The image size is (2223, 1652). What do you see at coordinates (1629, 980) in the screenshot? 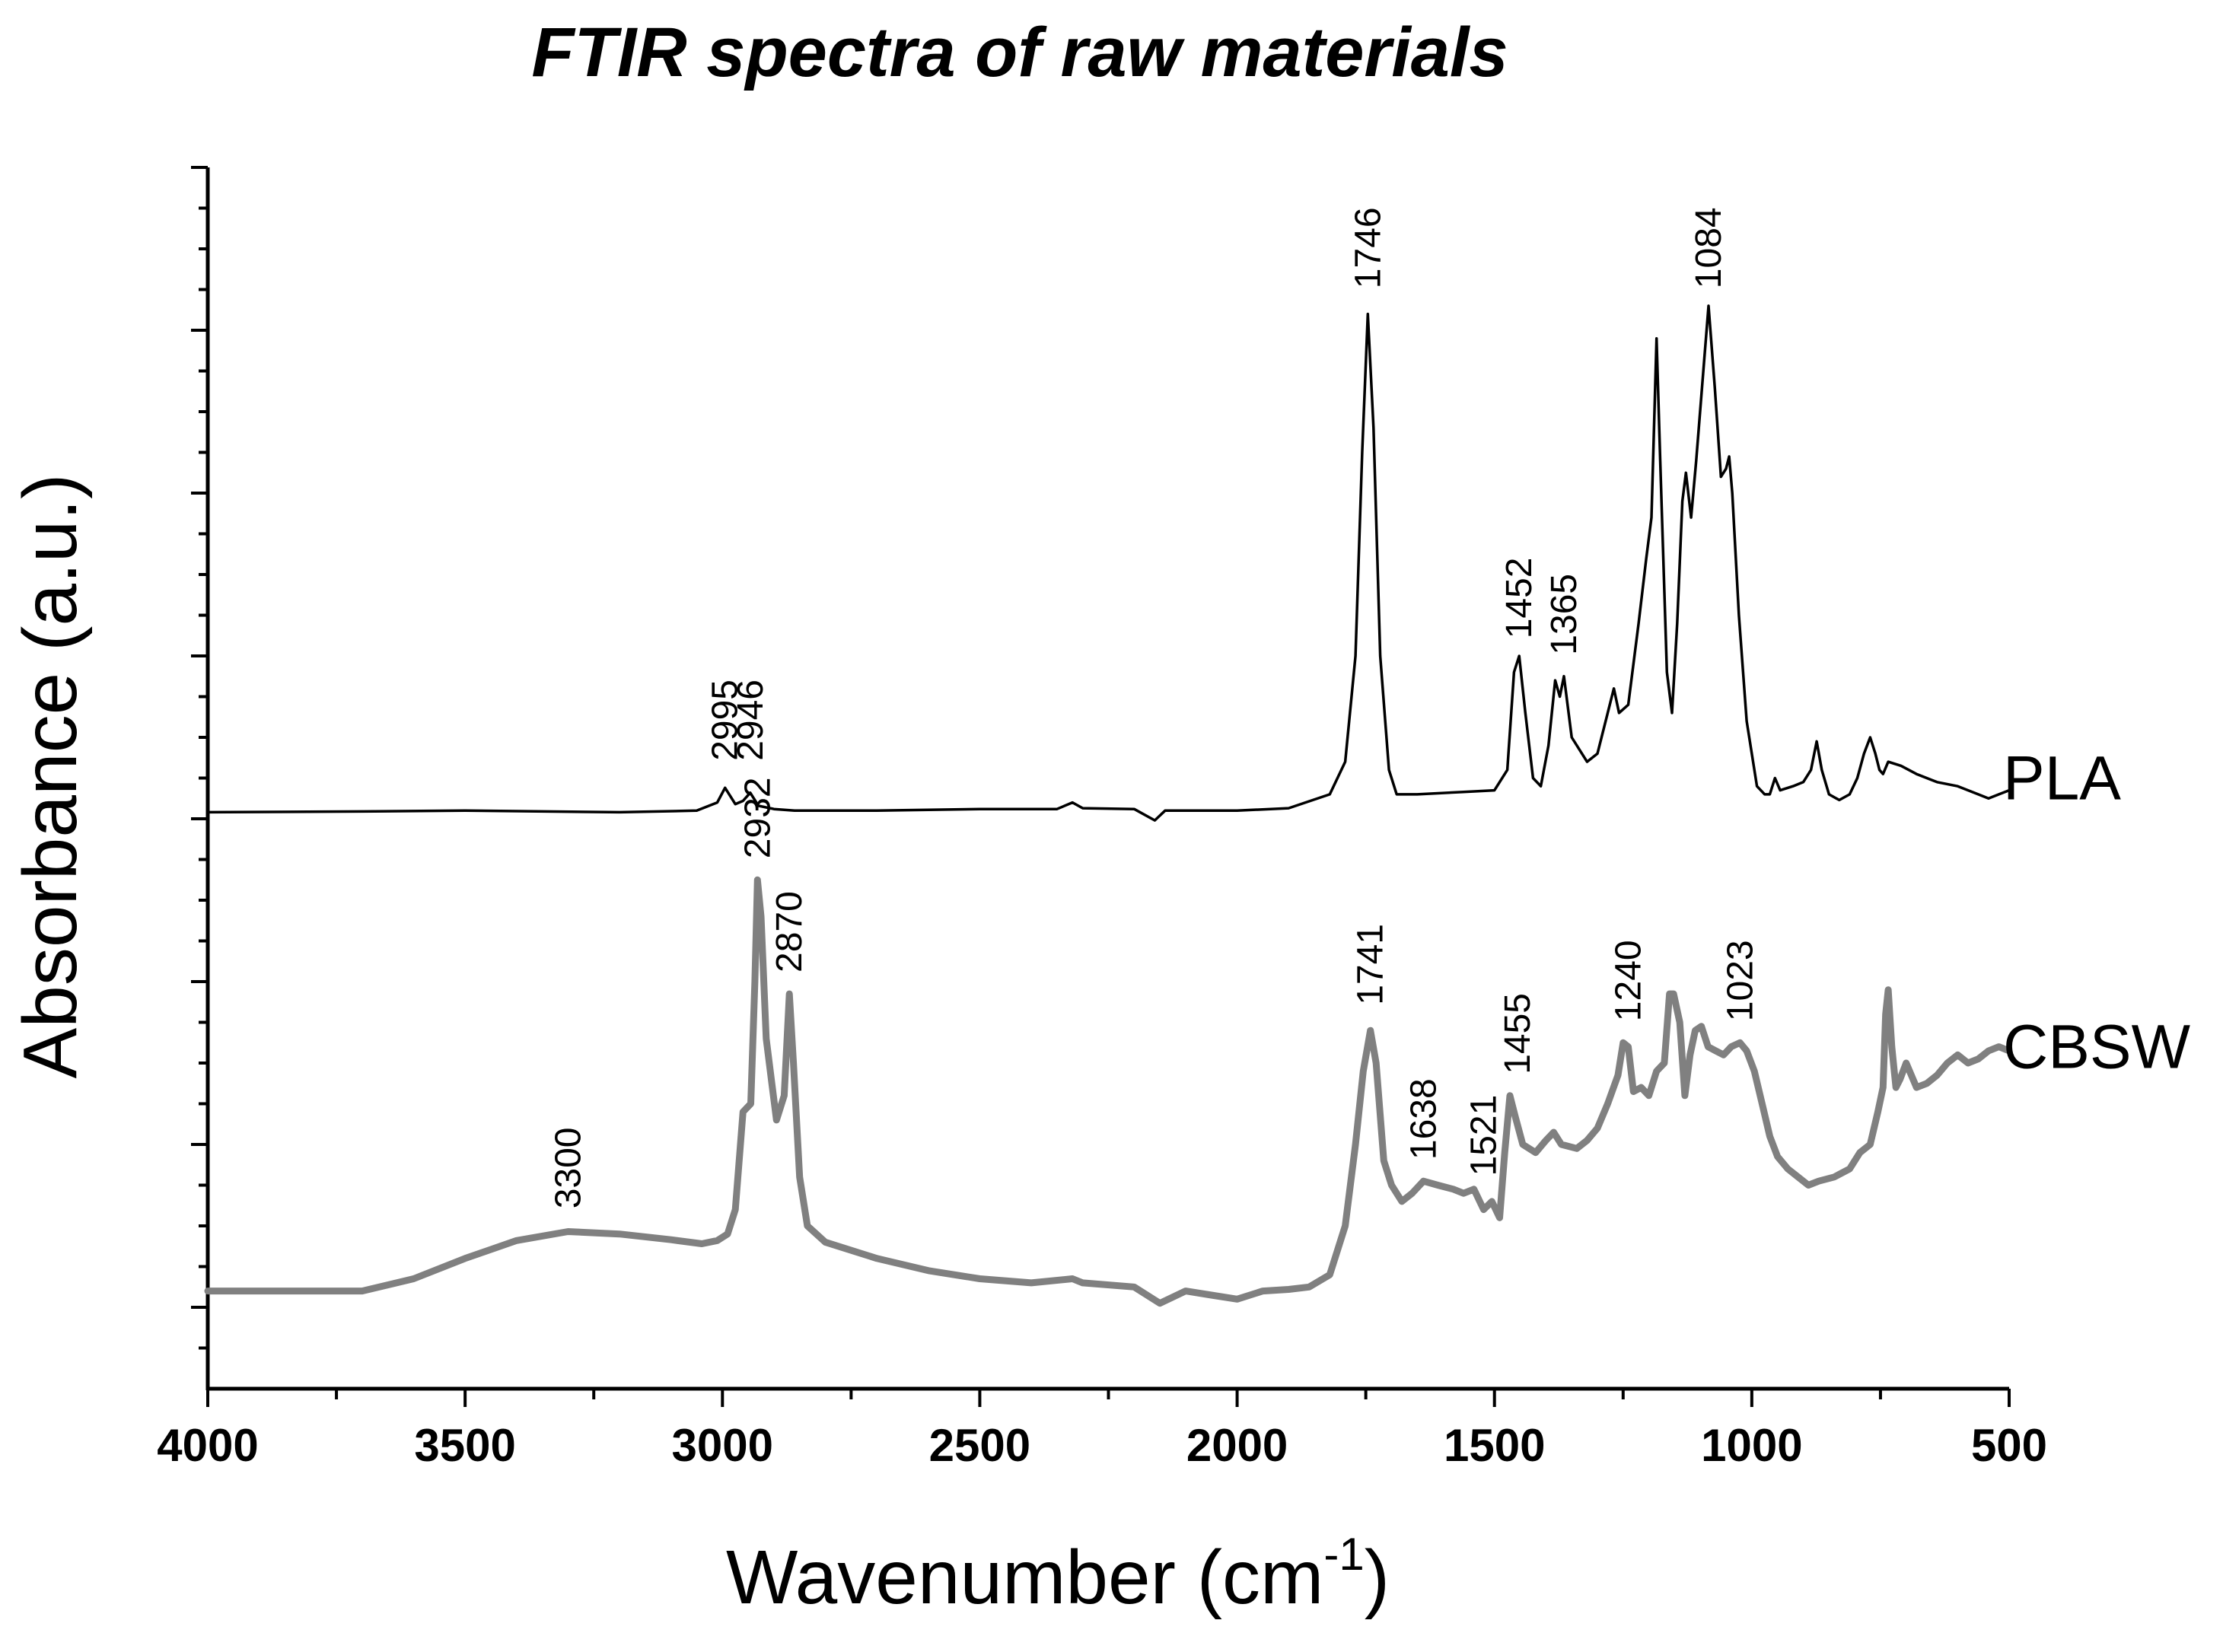
I see `peak-label: 1240` at bounding box center [1629, 980].